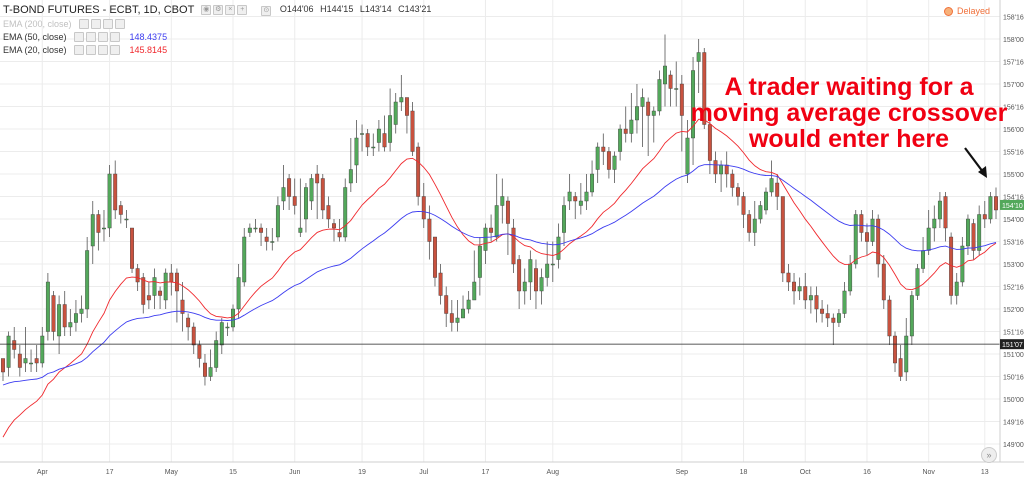  I want to click on eye-icon: ◉, so click(206, 10).